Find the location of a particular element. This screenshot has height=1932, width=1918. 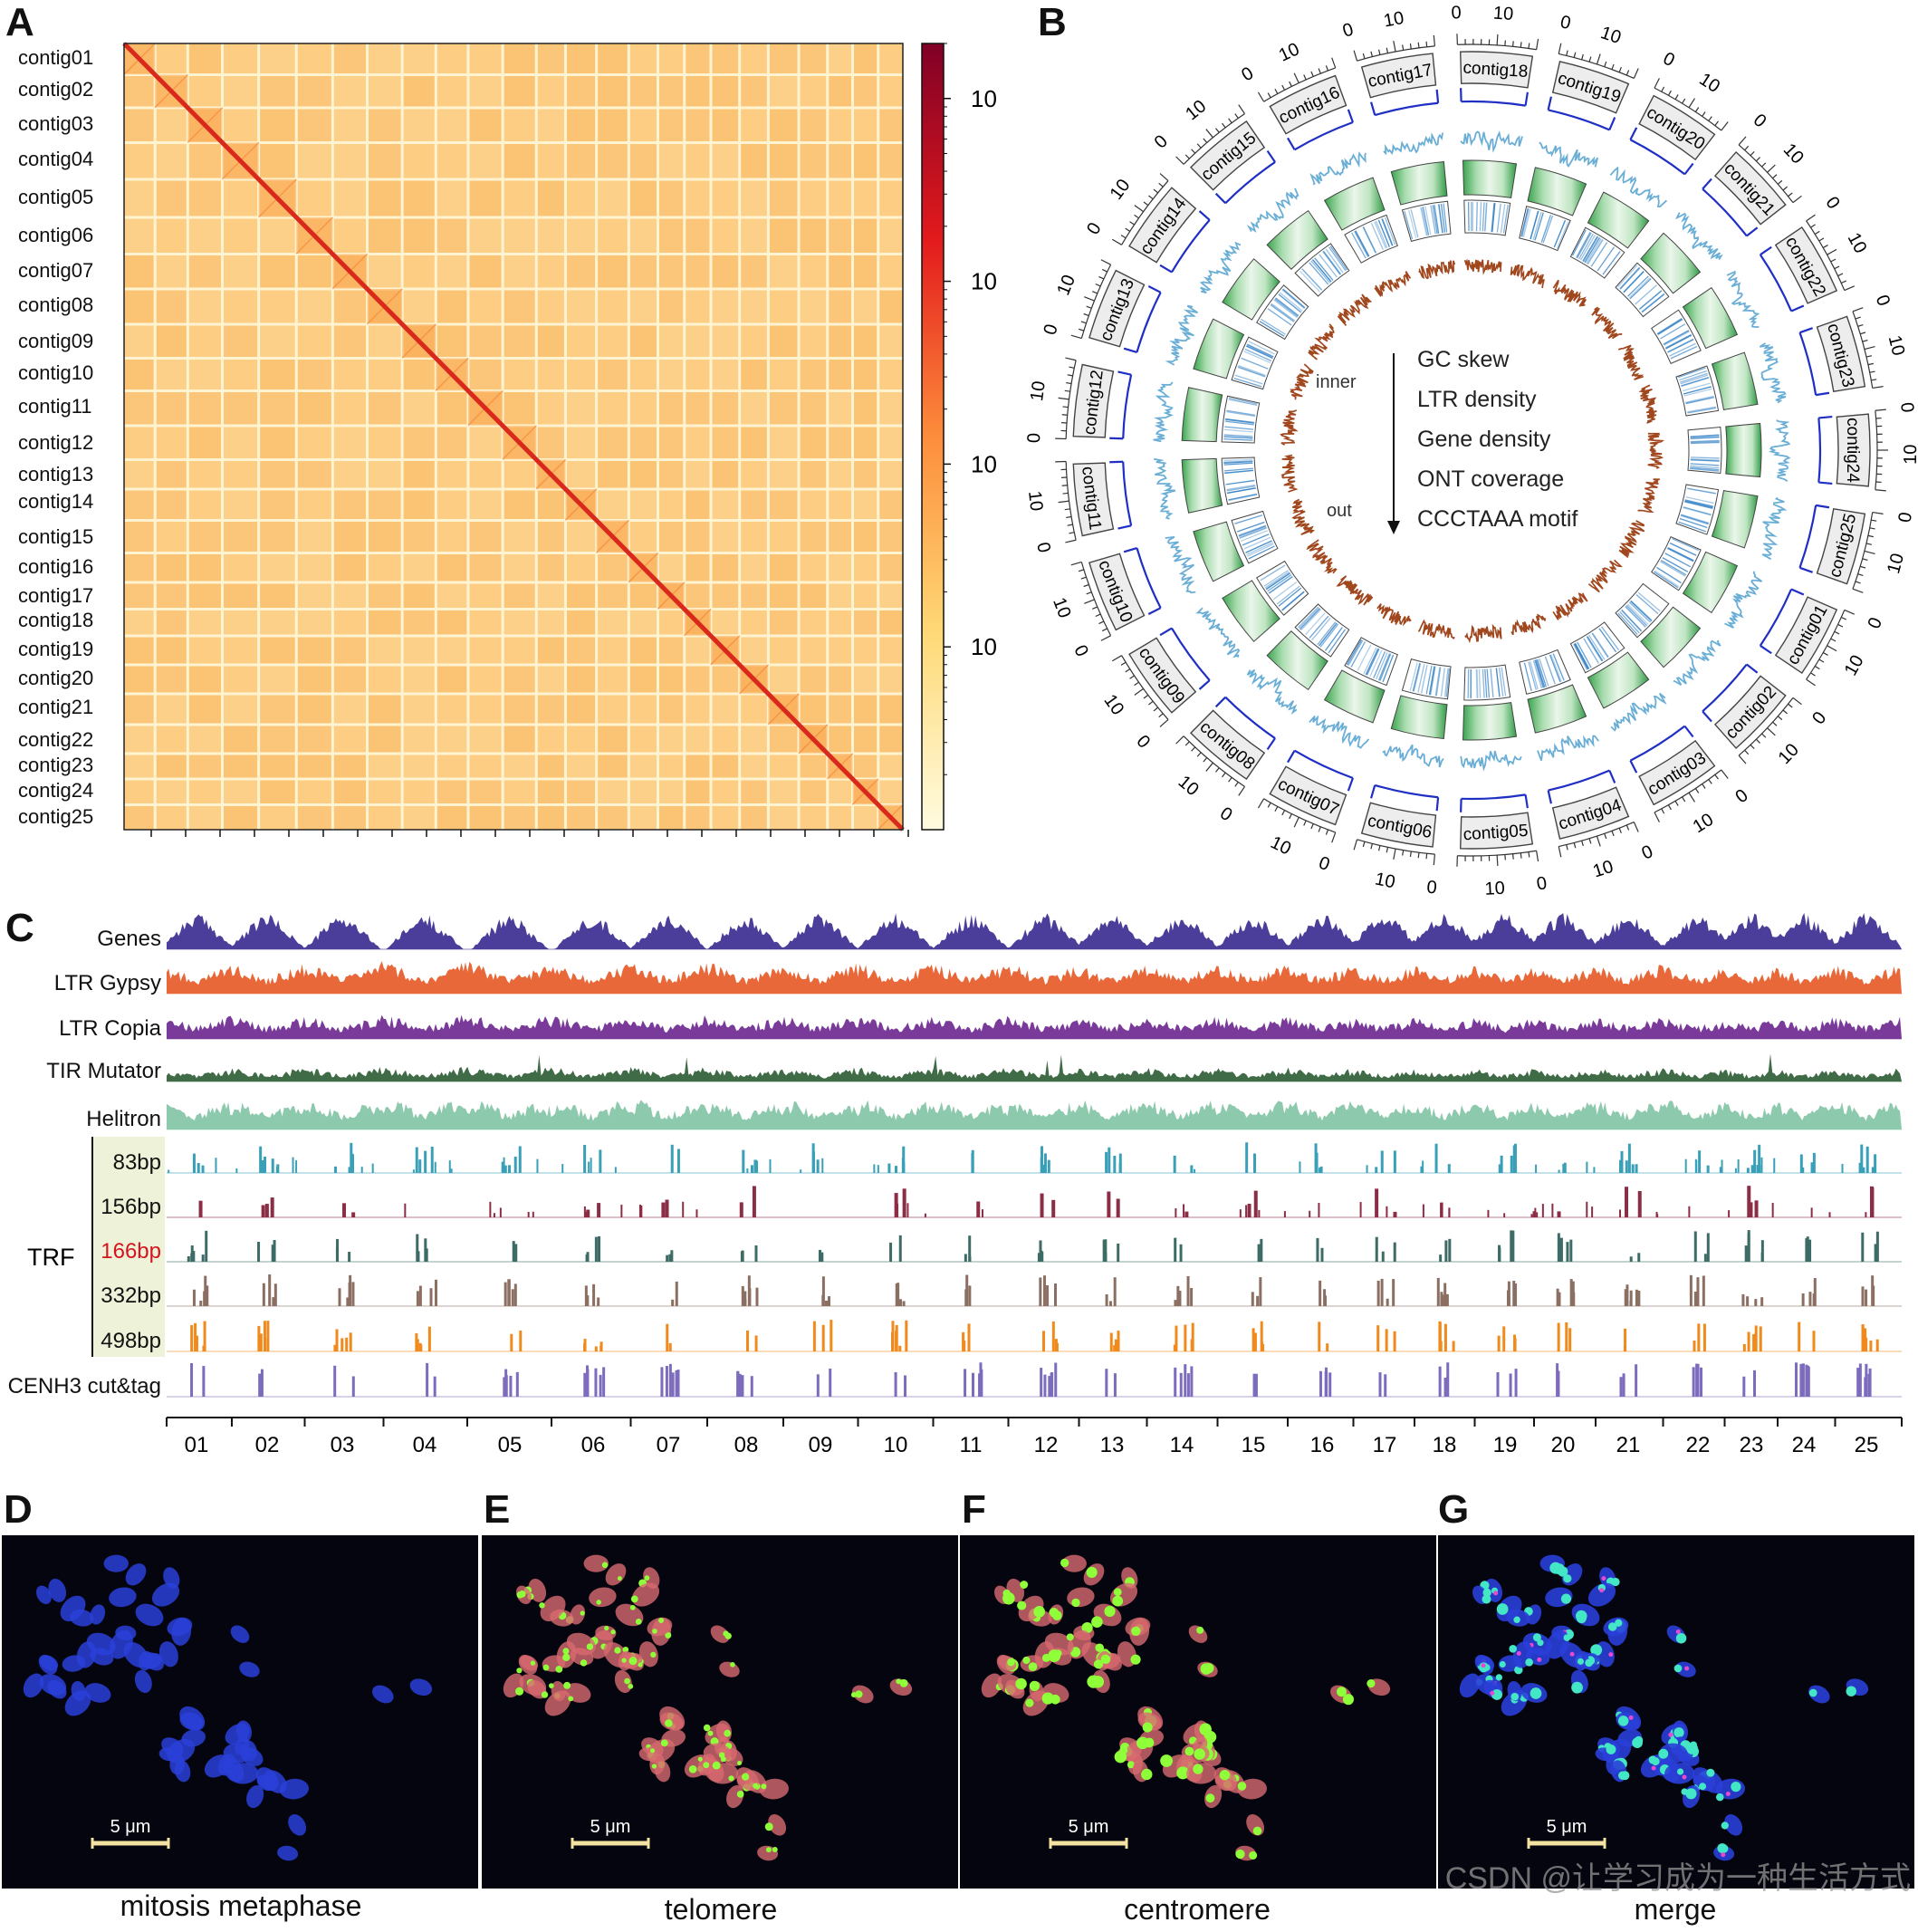

colorbar-tick-label: 104 is located at coordinates (983, 97).